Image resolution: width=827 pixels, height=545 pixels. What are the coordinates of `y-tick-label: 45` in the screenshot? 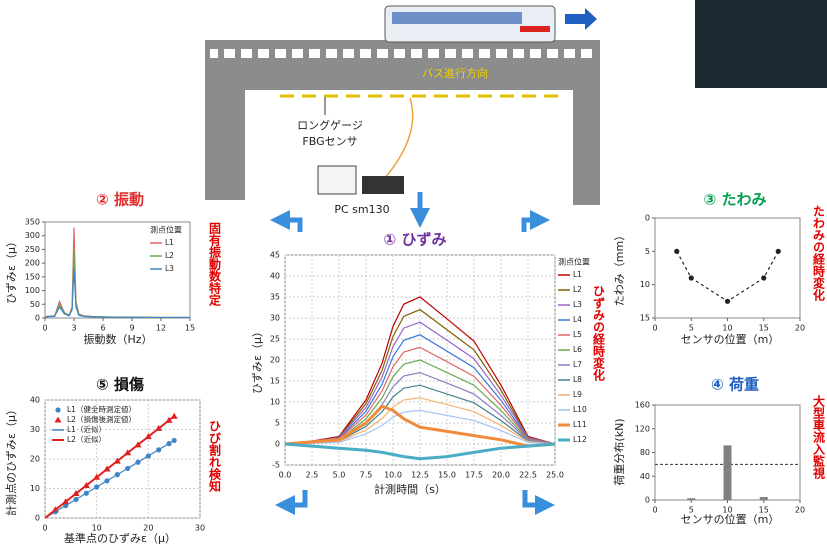 It's located at (275, 255).